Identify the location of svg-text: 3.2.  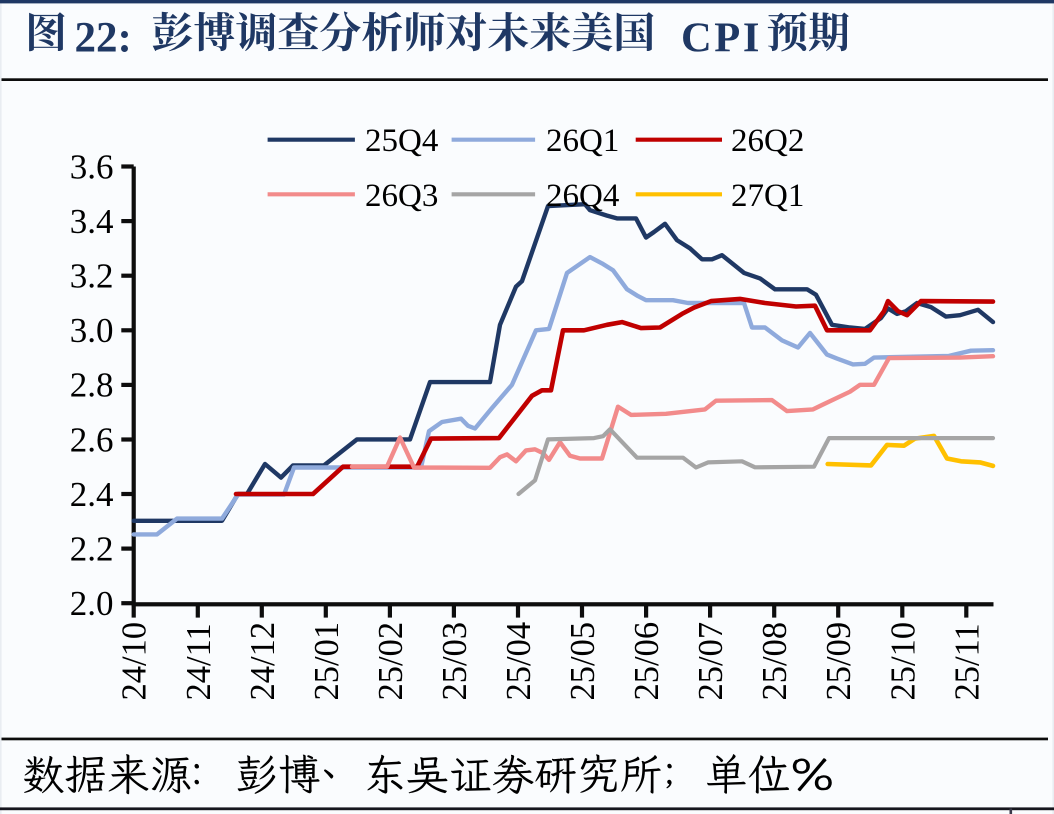
(92, 276).